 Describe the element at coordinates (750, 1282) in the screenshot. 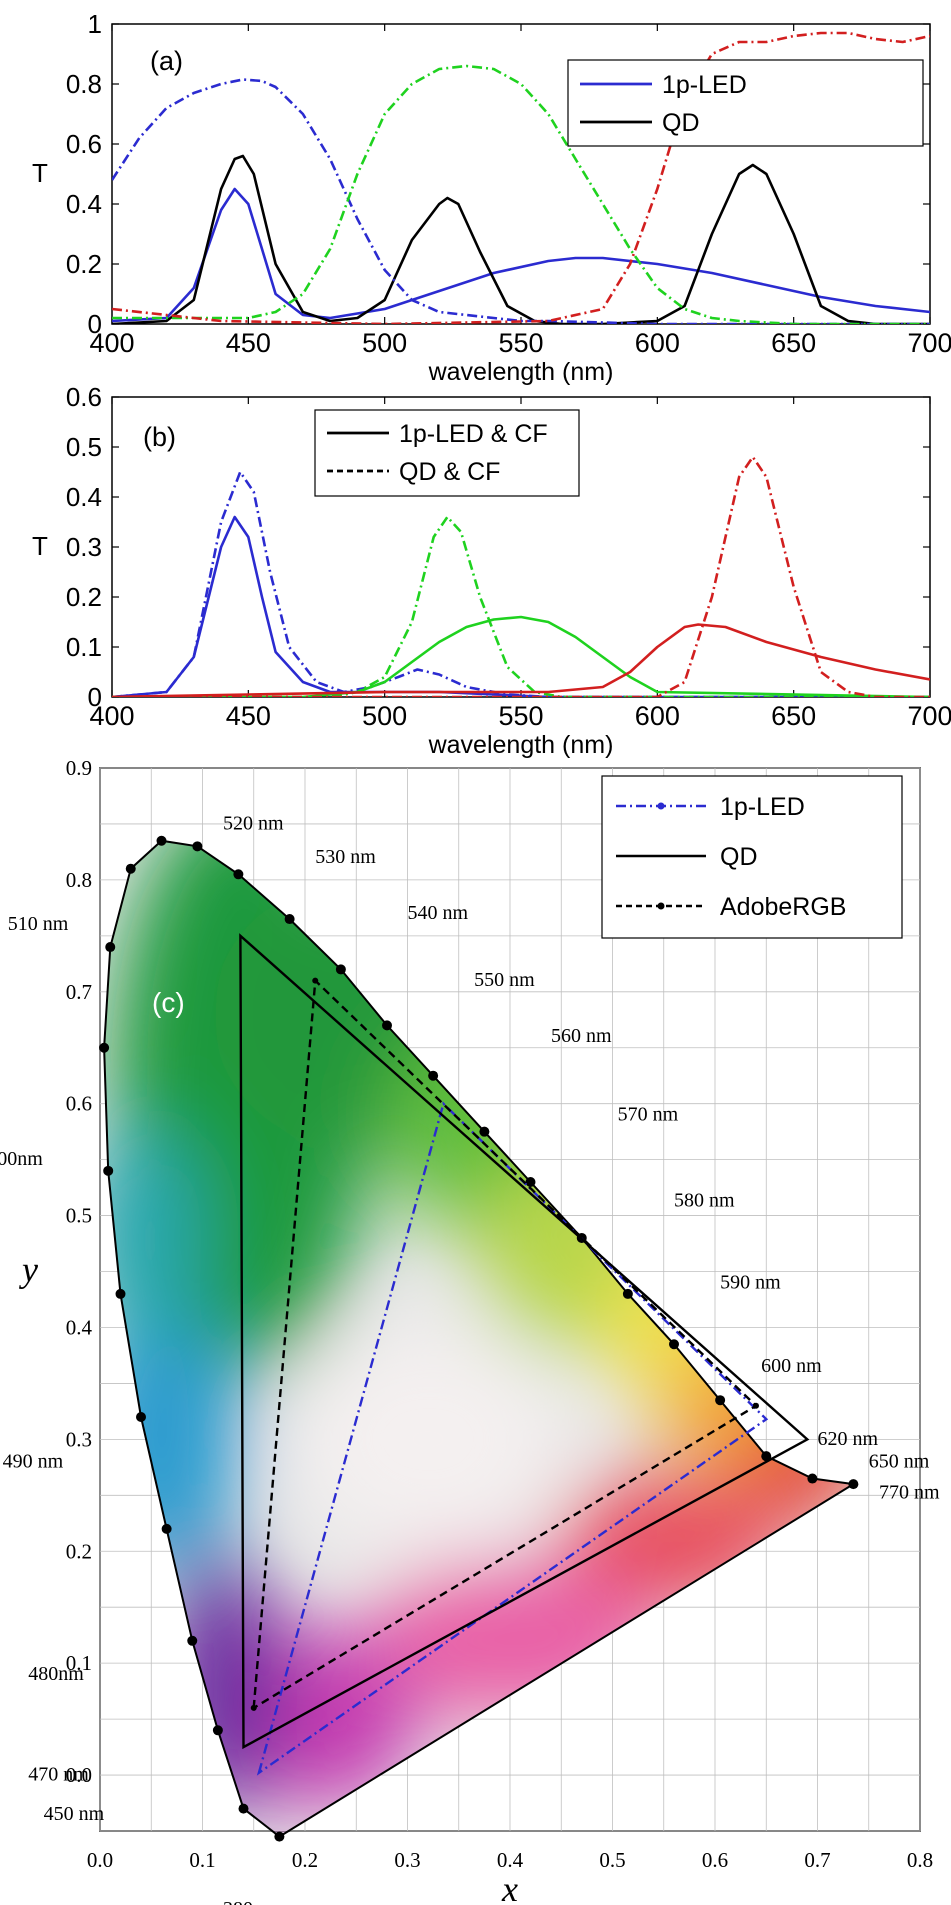

I see `wavelength-label: 590 nm` at that location.